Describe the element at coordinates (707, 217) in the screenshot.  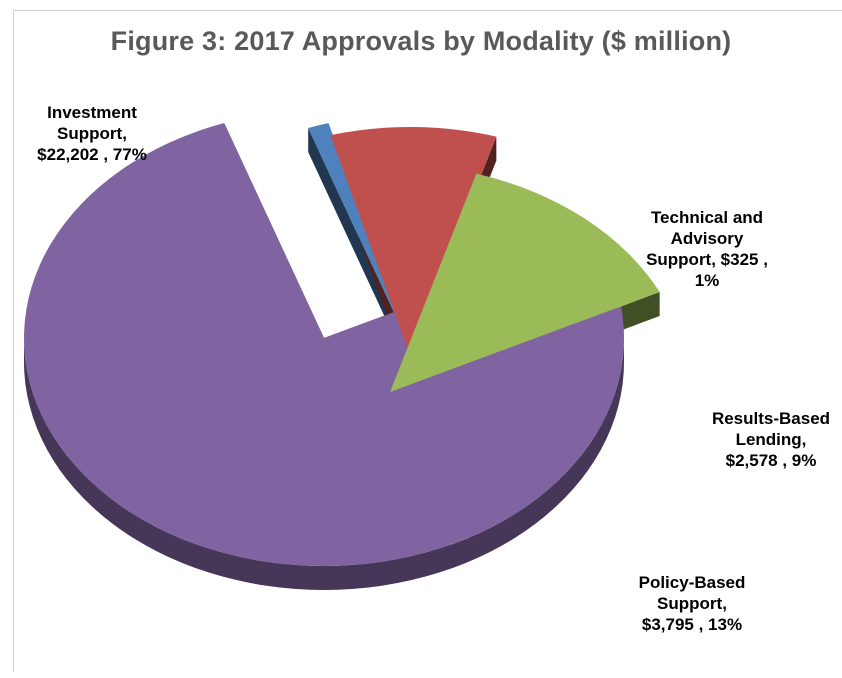
I see `technical-data-label-line: Technical and` at that location.